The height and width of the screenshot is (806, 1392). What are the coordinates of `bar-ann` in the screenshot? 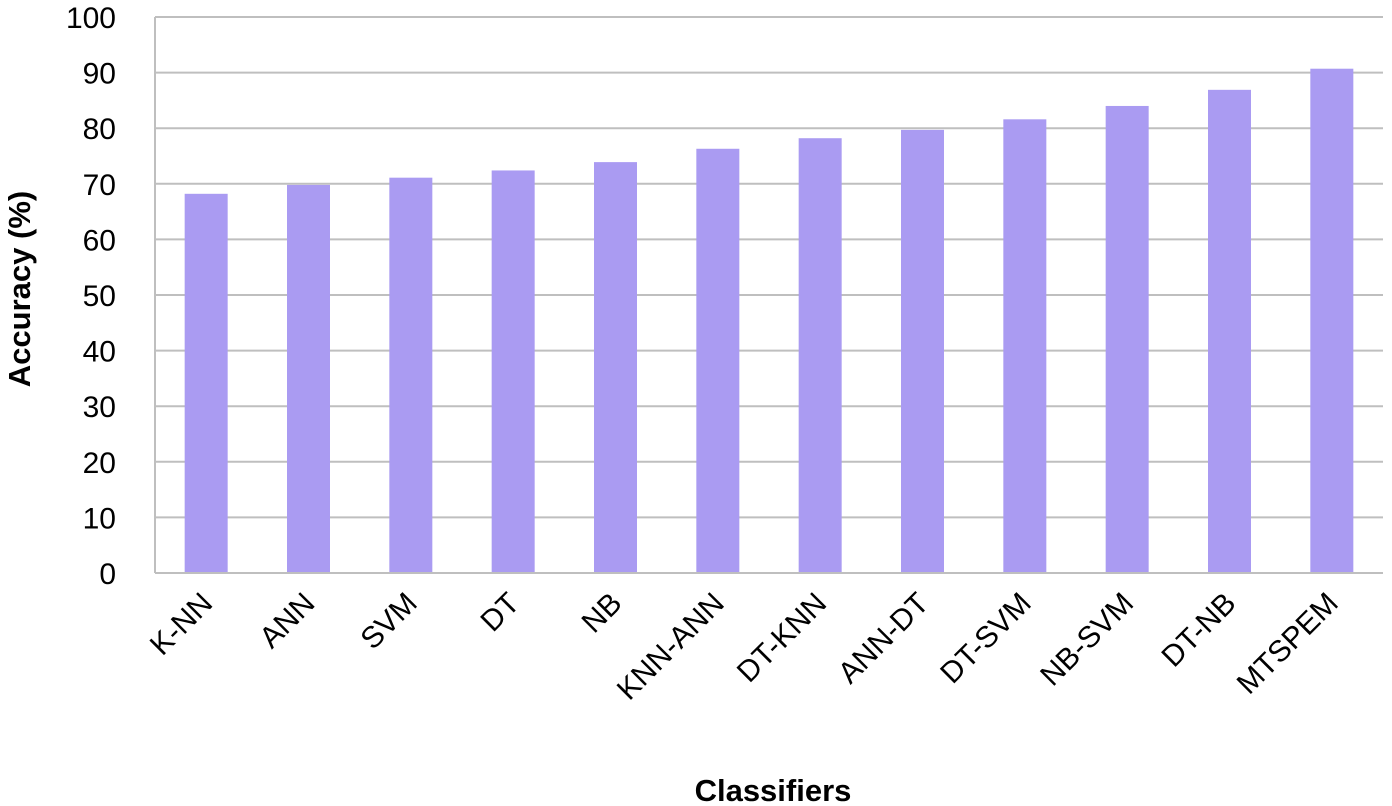 It's located at (308, 379).